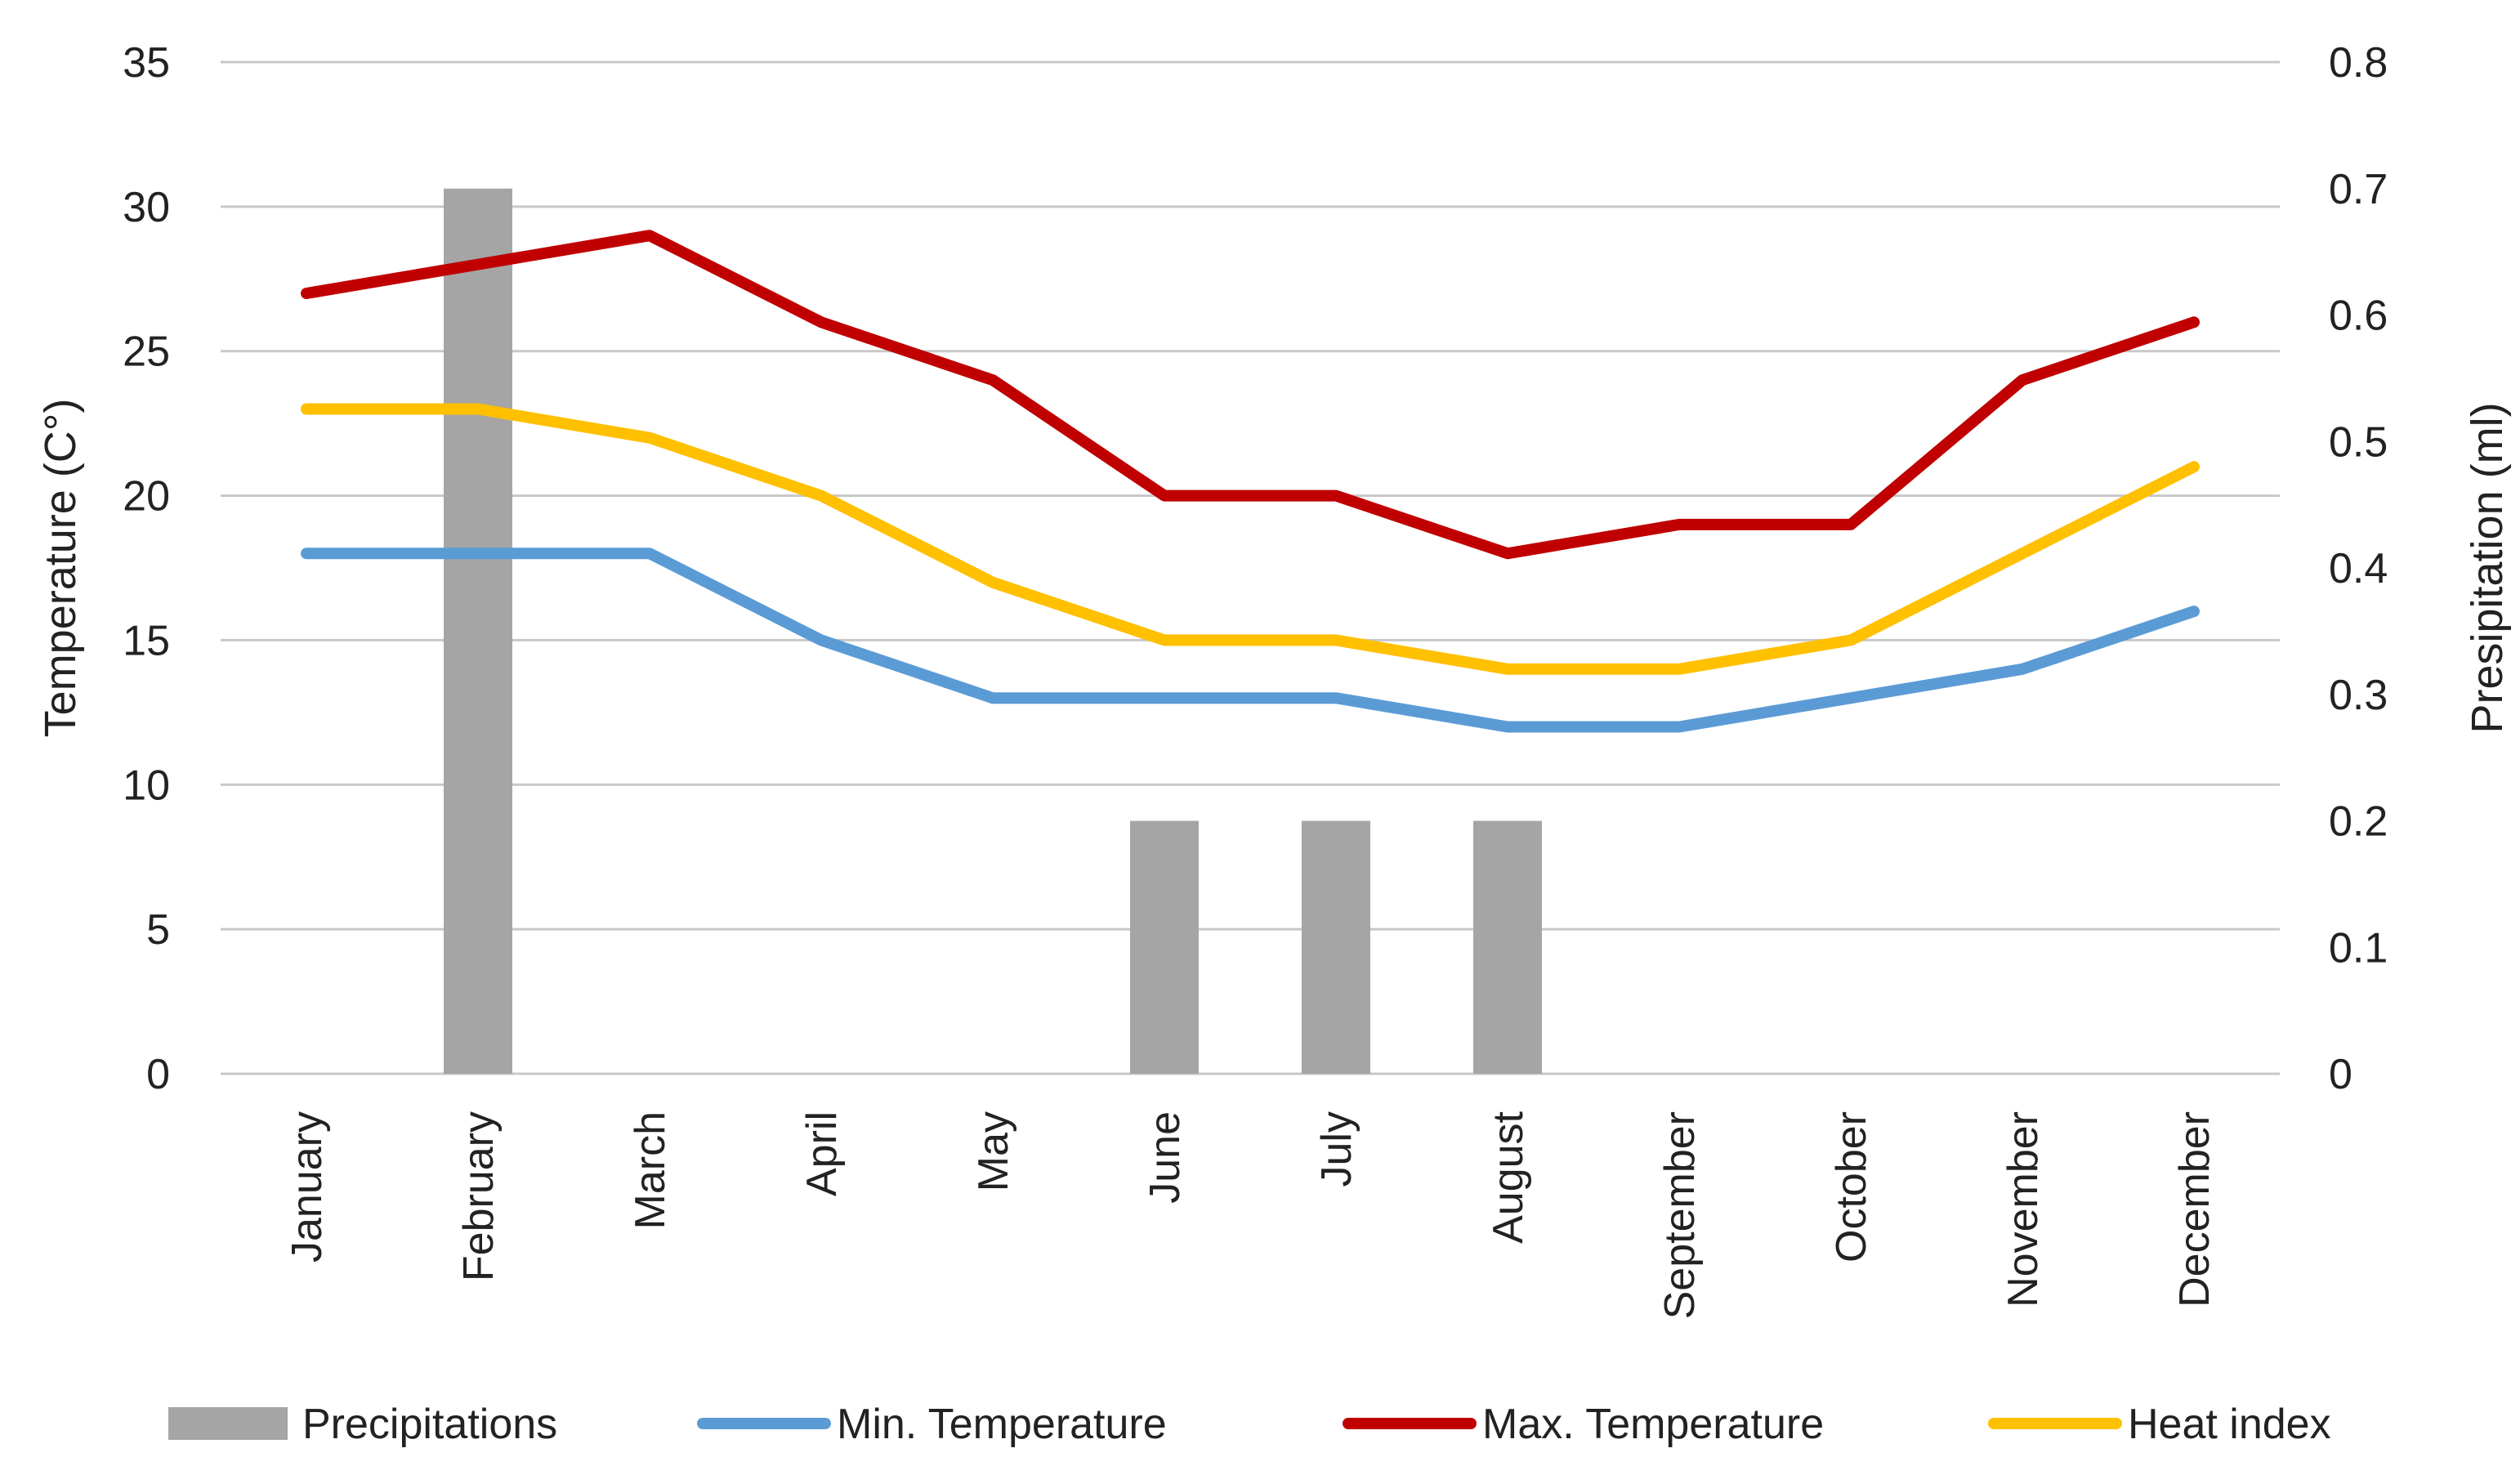 The width and height of the screenshot is (2520, 1475). What do you see at coordinates (158, 930) in the screenshot?
I see `left-tick-label: 5` at bounding box center [158, 930].